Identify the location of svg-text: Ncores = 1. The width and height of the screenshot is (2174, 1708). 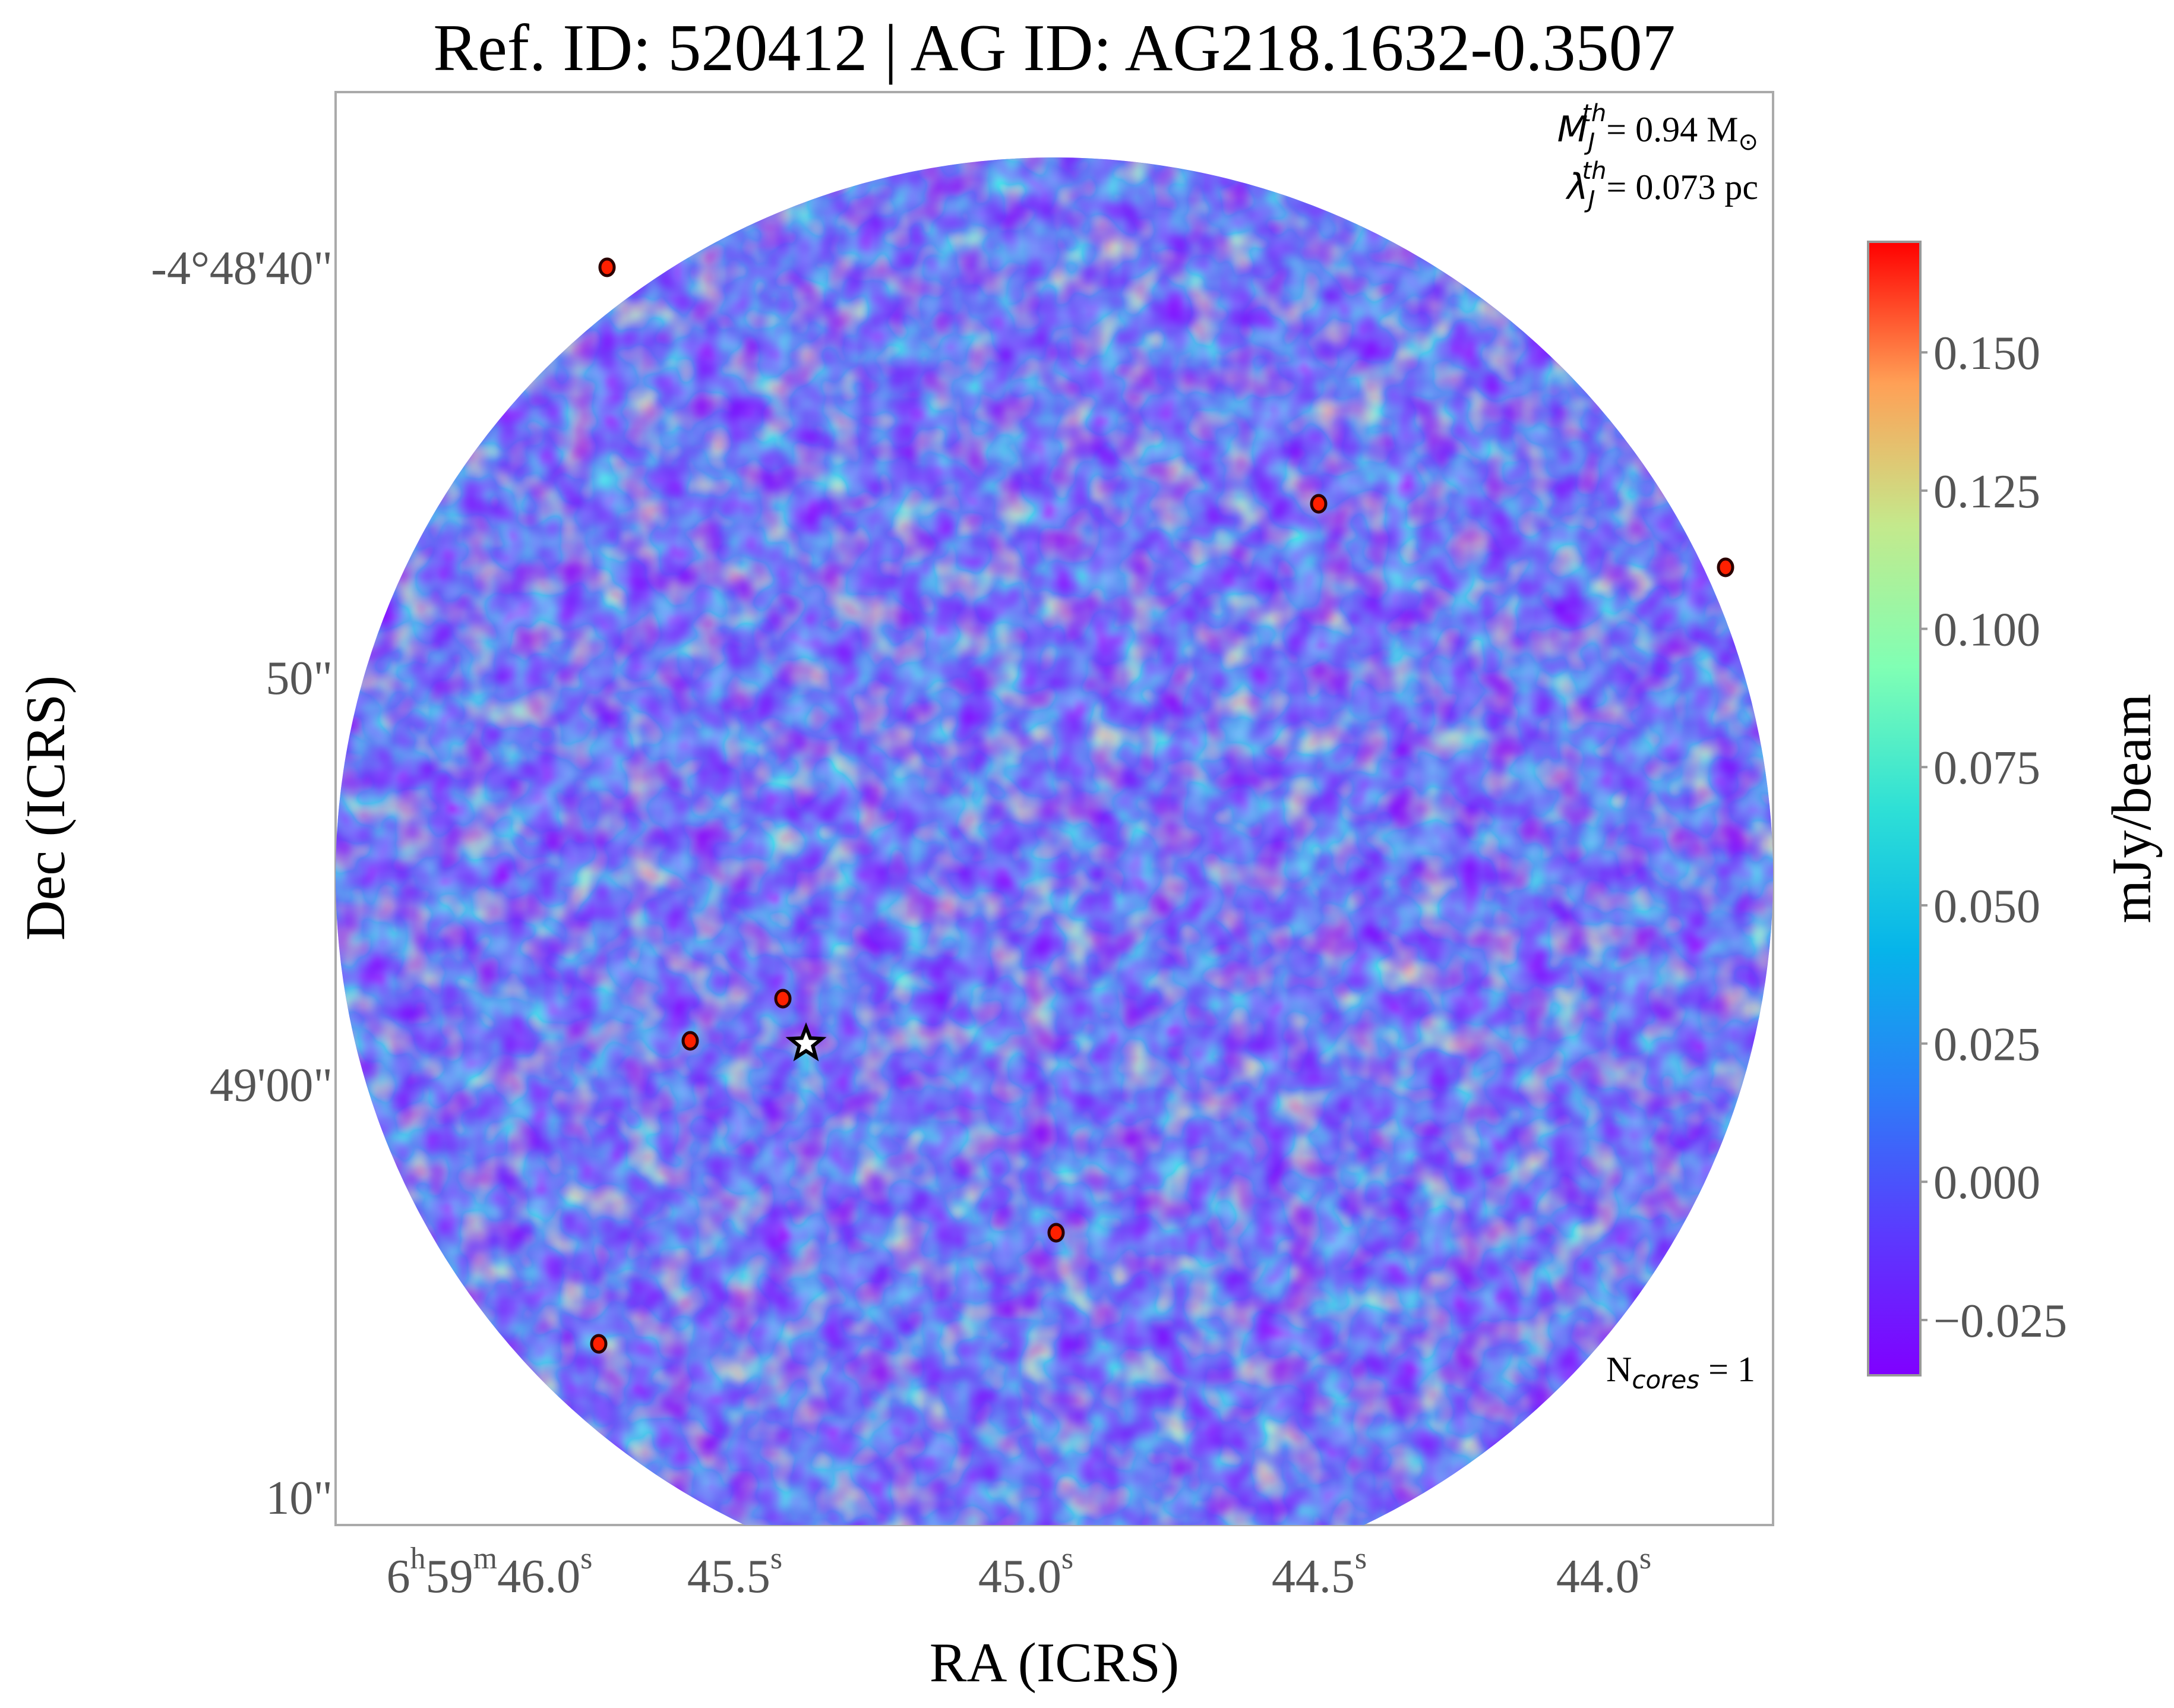
(1681, 1372).